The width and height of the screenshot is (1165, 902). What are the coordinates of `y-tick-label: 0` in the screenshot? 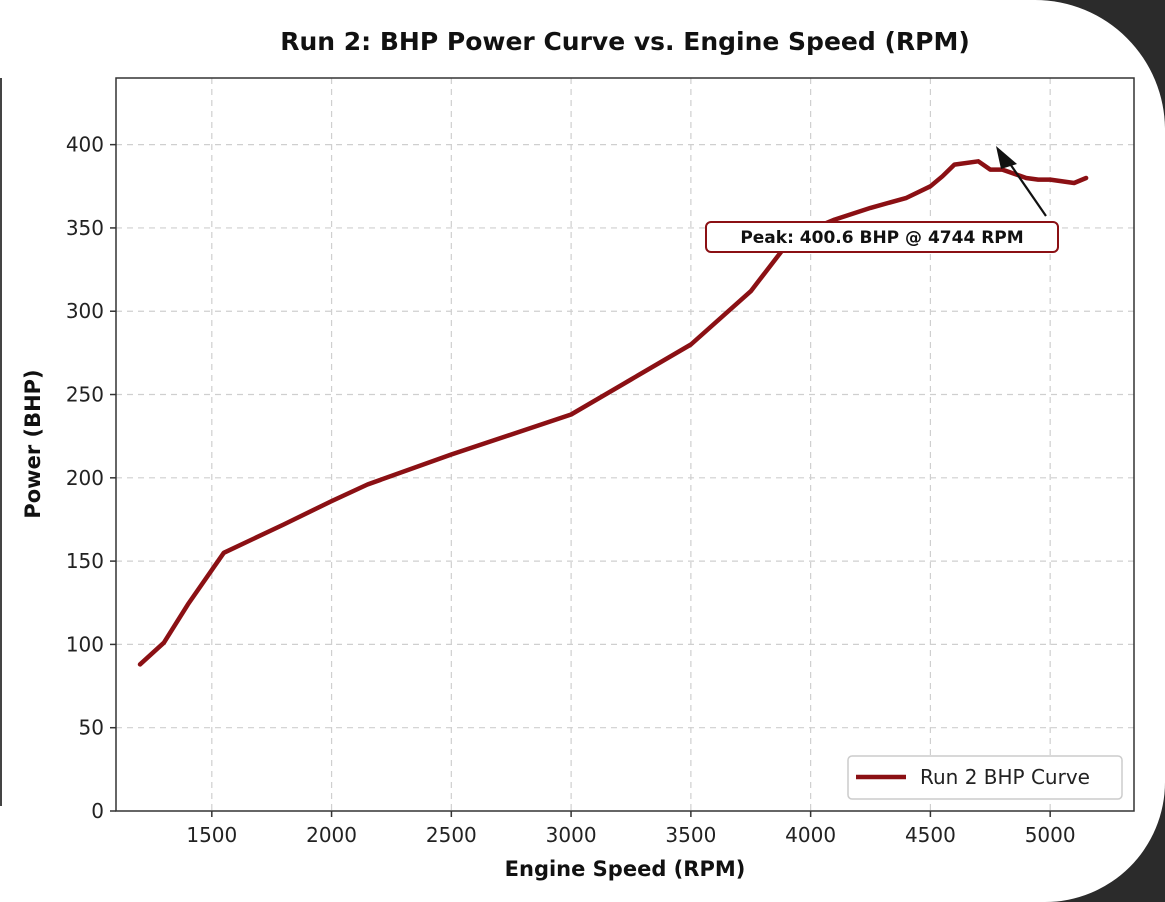 It's located at (97, 811).